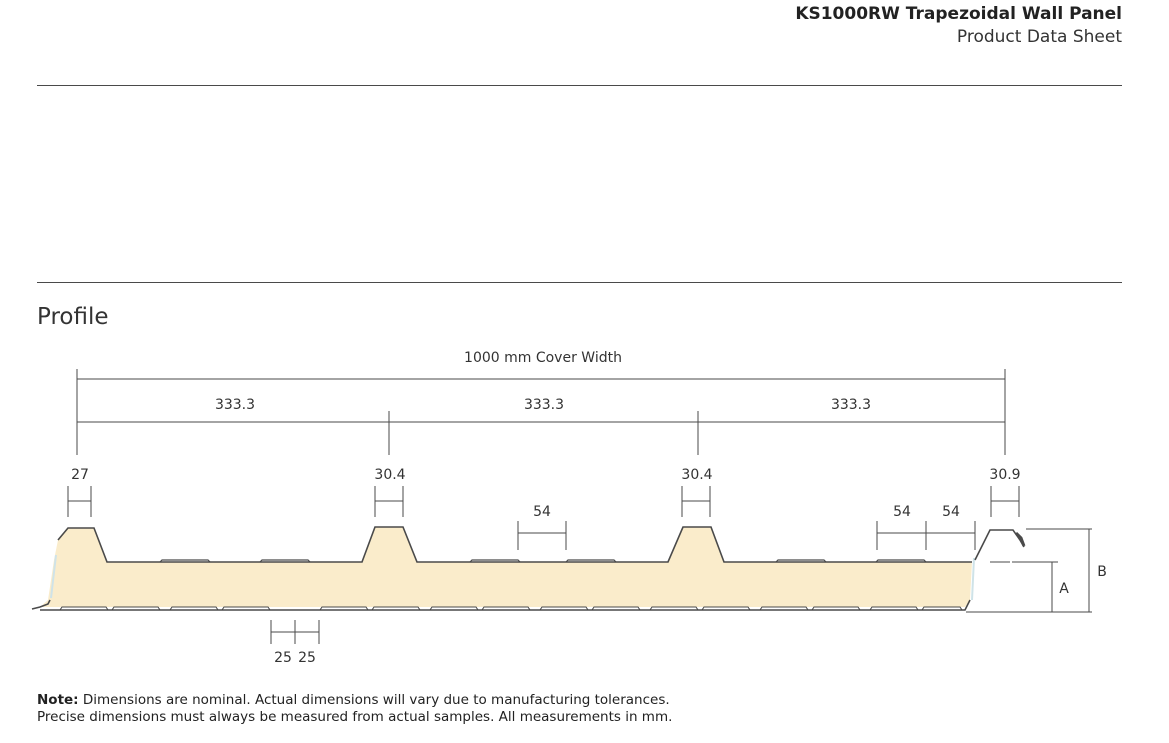  What do you see at coordinates (295, 632) in the screenshot?
I see `liner-rib-dimensions` at bounding box center [295, 632].